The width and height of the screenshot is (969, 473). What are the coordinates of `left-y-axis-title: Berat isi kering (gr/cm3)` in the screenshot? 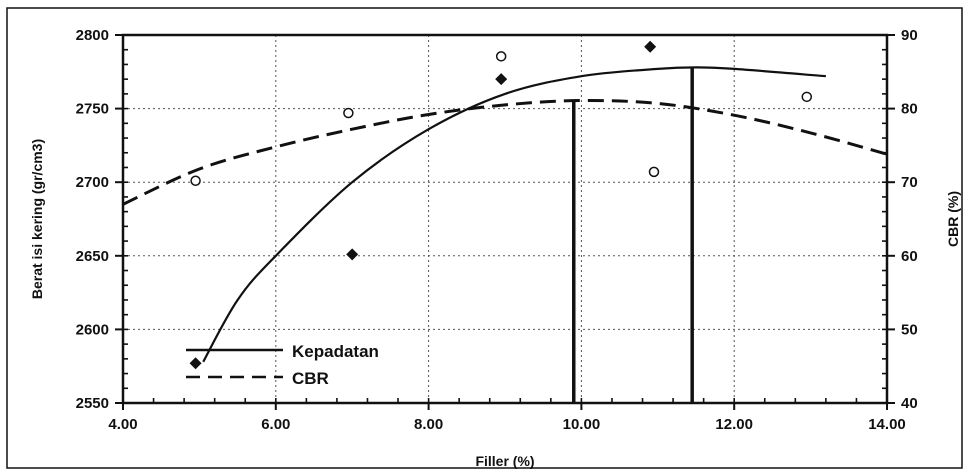 It's located at (37, 219).